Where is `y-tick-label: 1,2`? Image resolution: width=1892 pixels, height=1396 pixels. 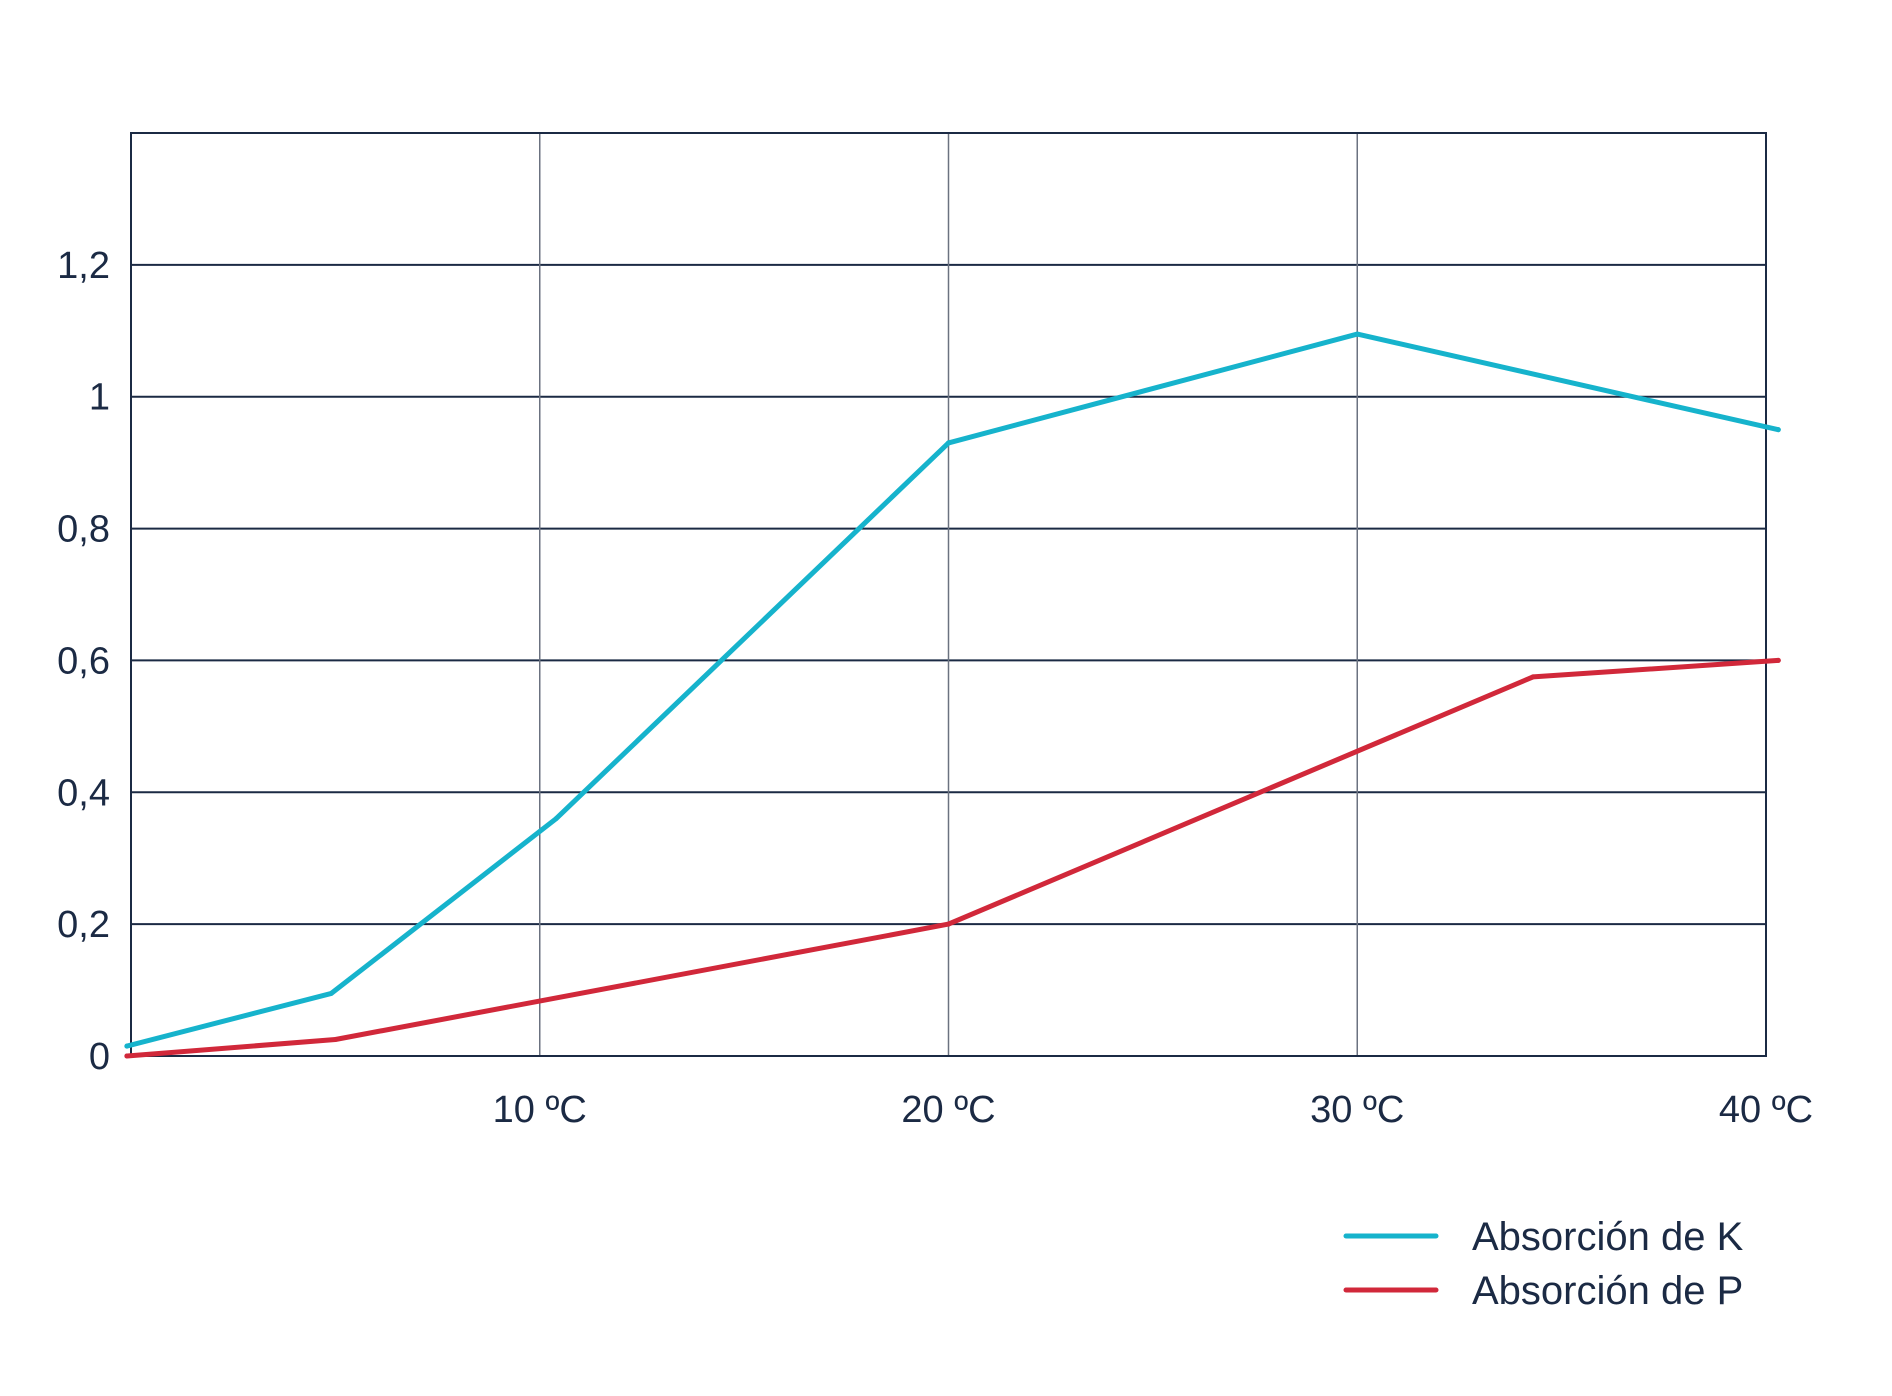 y-tick-label: 1,2 is located at coordinates (83, 266).